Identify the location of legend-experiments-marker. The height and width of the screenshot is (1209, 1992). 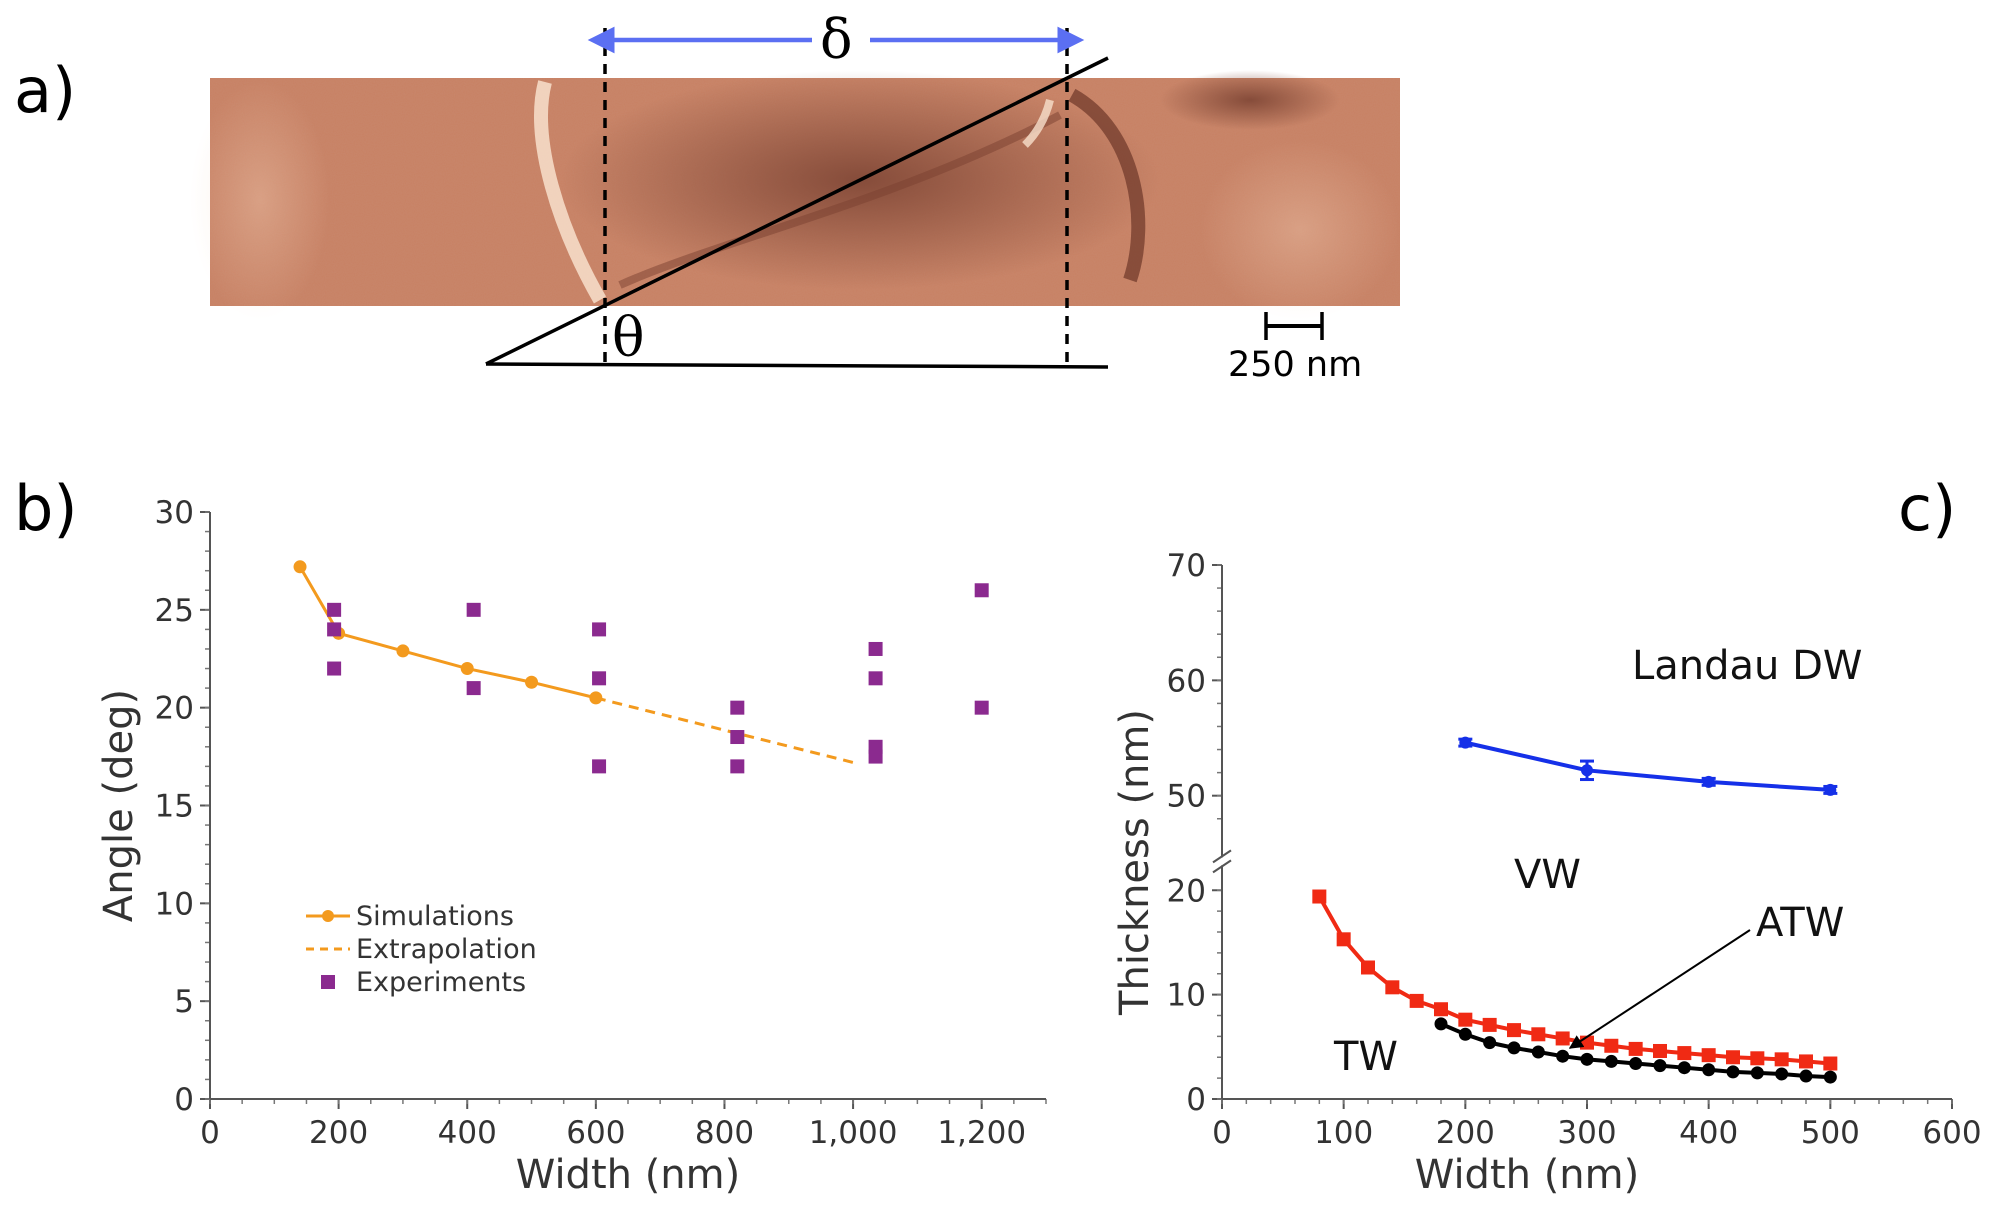
(328, 982).